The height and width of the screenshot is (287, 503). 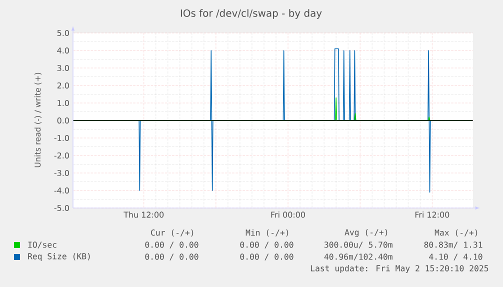 I want to click on text: 4.10 / 4.10, so click(x=455, y=257).